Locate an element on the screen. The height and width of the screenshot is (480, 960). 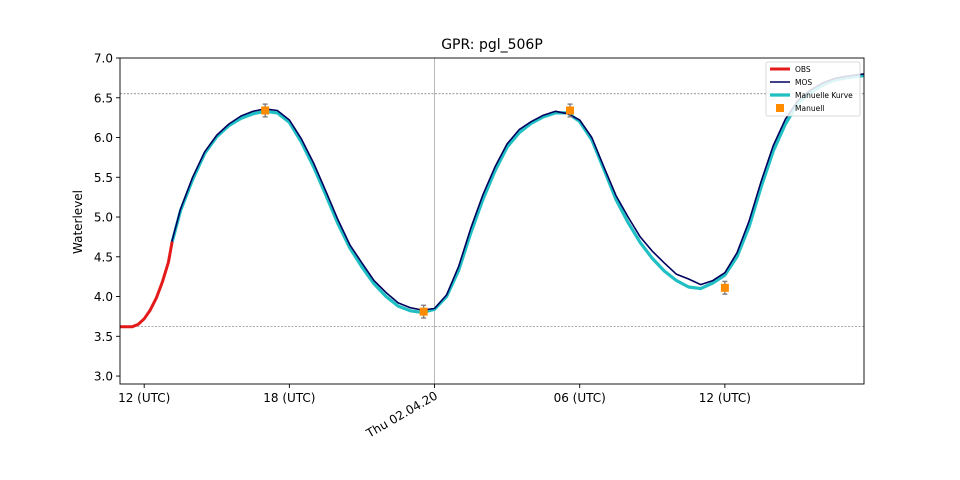
y-tick-label: 5.5 is located at coordinates (103, 178).